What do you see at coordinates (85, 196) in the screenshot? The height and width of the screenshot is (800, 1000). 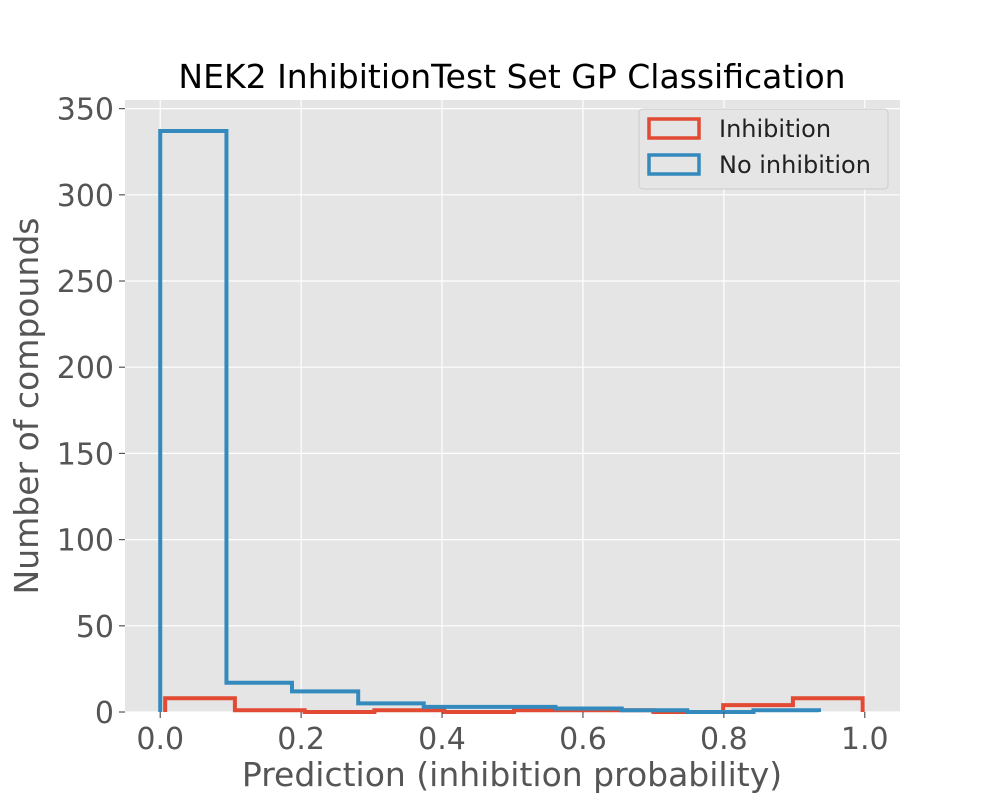 I see `y-tick-label: 300` at bounding box center [85, 196].